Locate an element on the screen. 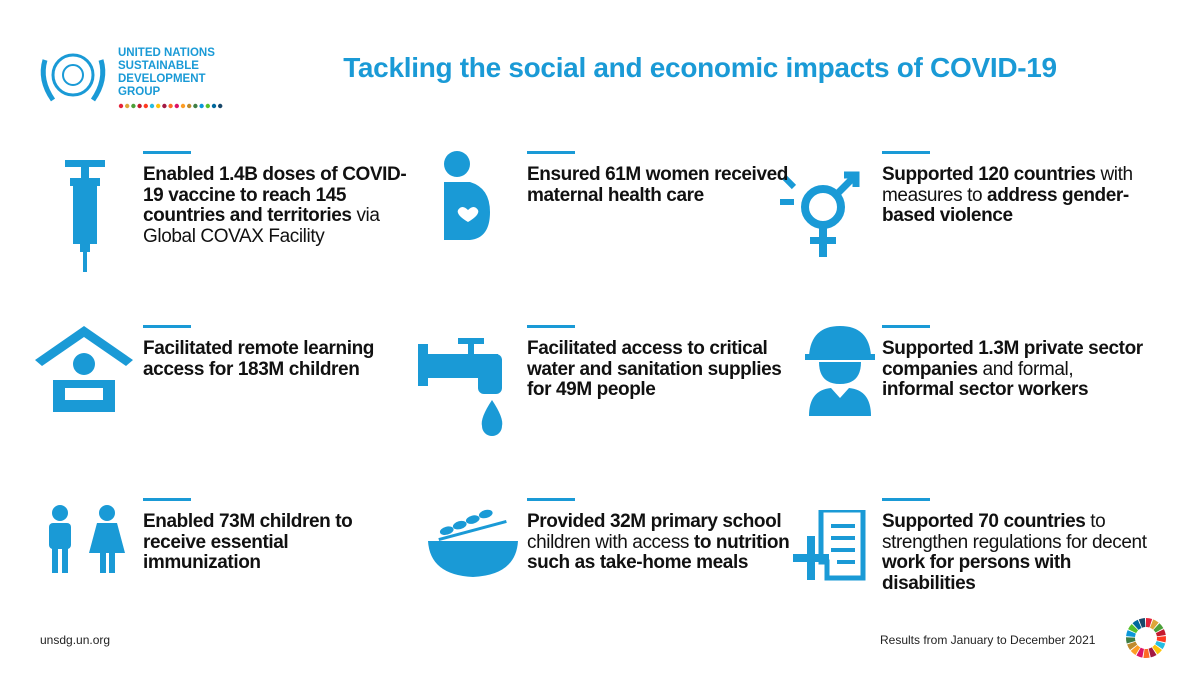 The image size is (1200, 675). text-run: to strengthen regulations for decent is located at coordinates (1017, 532).